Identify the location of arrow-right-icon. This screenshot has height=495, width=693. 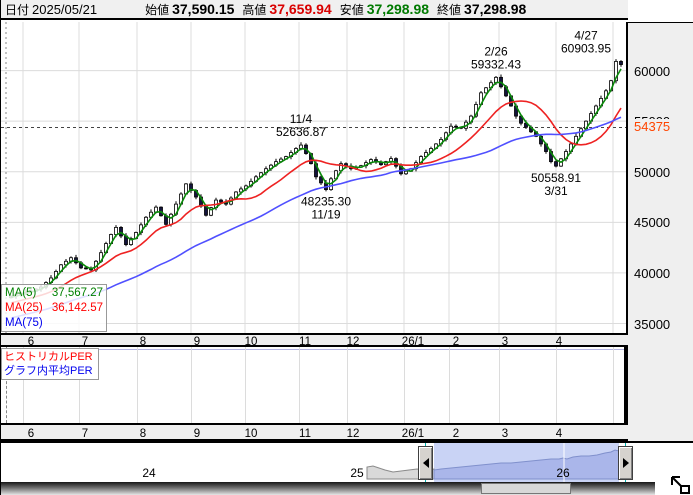
(625, 463).